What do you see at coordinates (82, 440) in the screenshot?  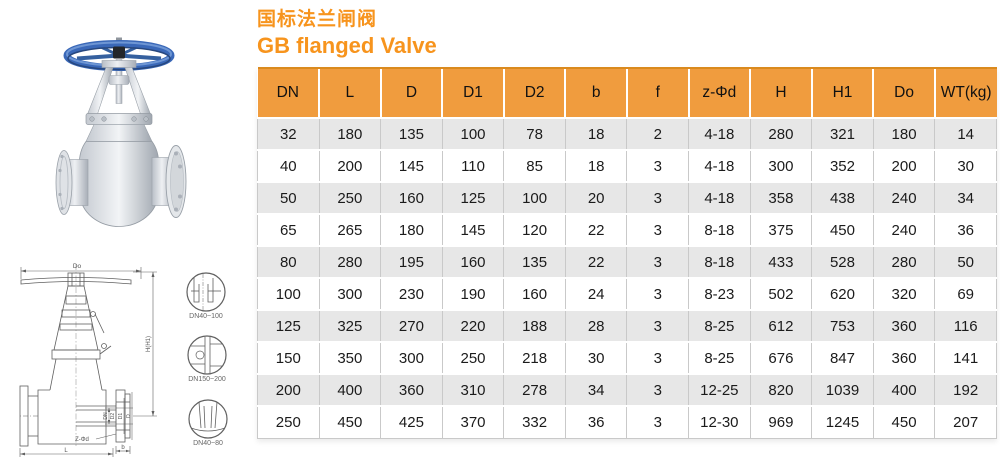 I see `dim-label-z-phi-d: Z-Φd` at bounding box center [82, 440].